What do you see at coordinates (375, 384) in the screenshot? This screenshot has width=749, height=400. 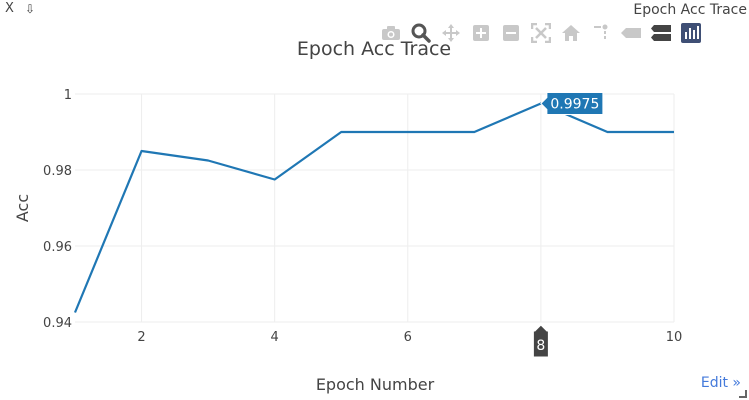 I see `x-axis-title: Epoch Number` at bounding box center [375, 384].